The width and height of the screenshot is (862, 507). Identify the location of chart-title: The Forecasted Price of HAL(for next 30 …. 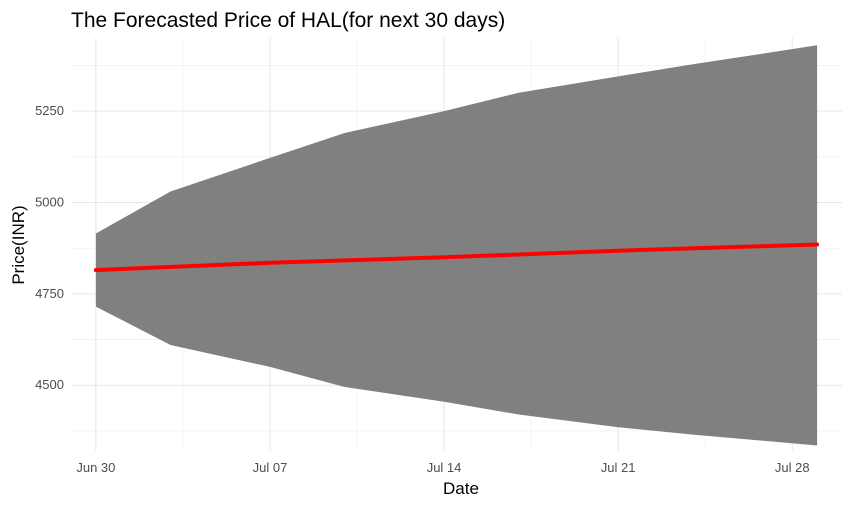
(288, 20).